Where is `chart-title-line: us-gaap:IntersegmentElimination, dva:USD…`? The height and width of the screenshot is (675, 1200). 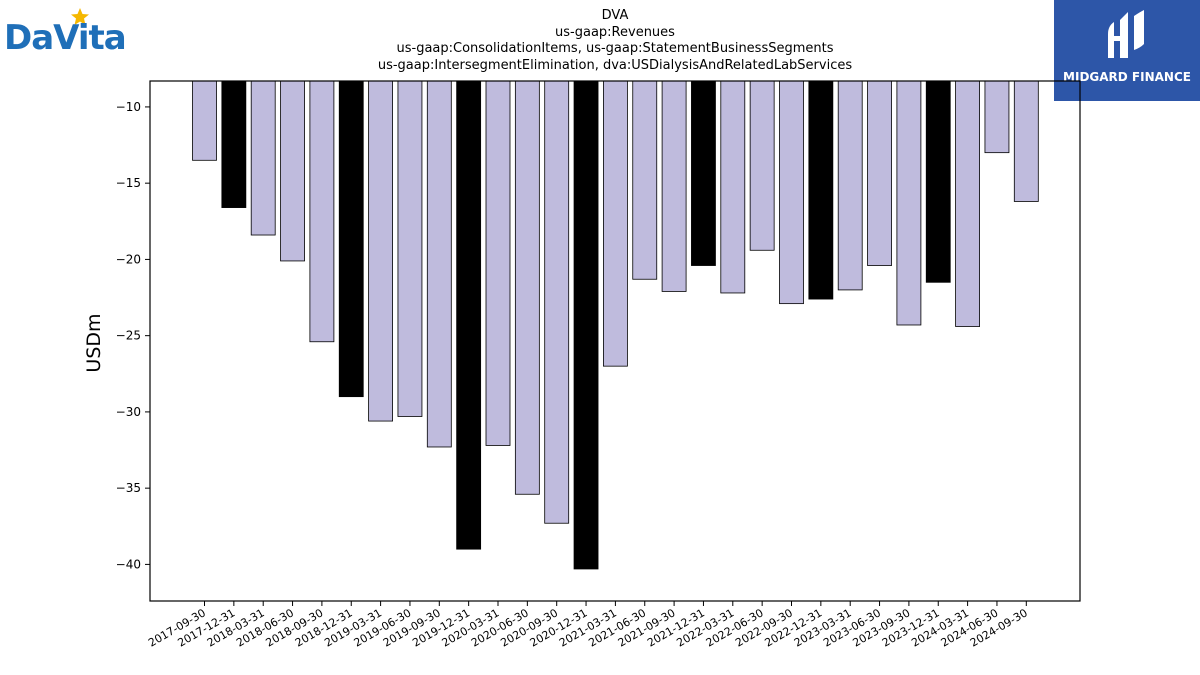
chart-title-line: us-gaap:IntersegmentElimination, dva:USD… is located at coordinates (615, 65).